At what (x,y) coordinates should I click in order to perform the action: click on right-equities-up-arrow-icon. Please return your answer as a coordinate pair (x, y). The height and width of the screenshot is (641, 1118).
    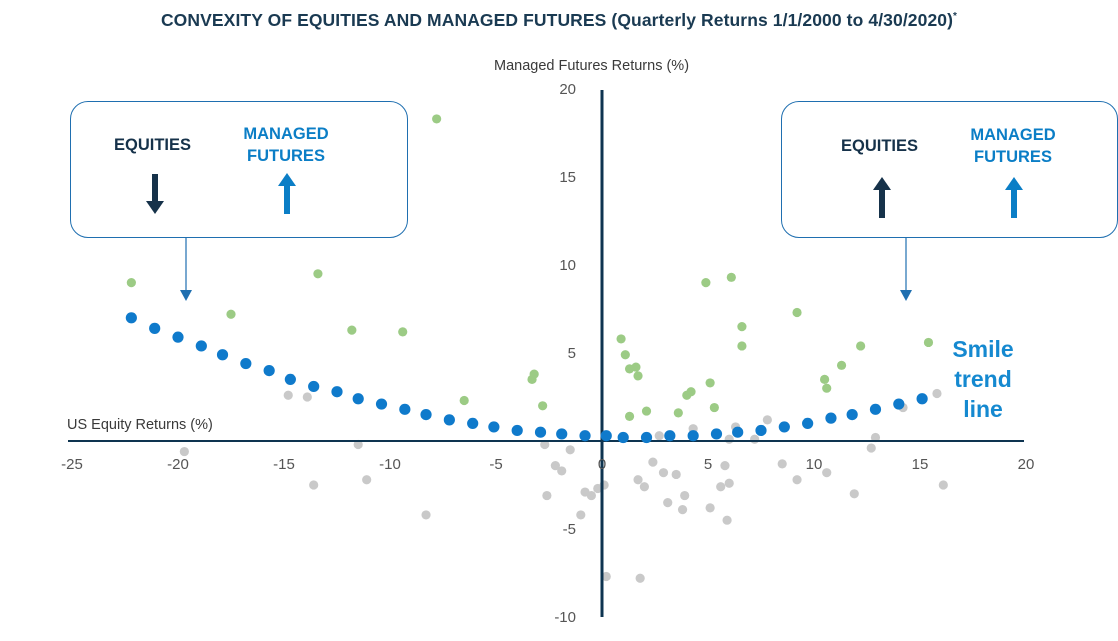
    Looking at the image, I should click on (882, 197).